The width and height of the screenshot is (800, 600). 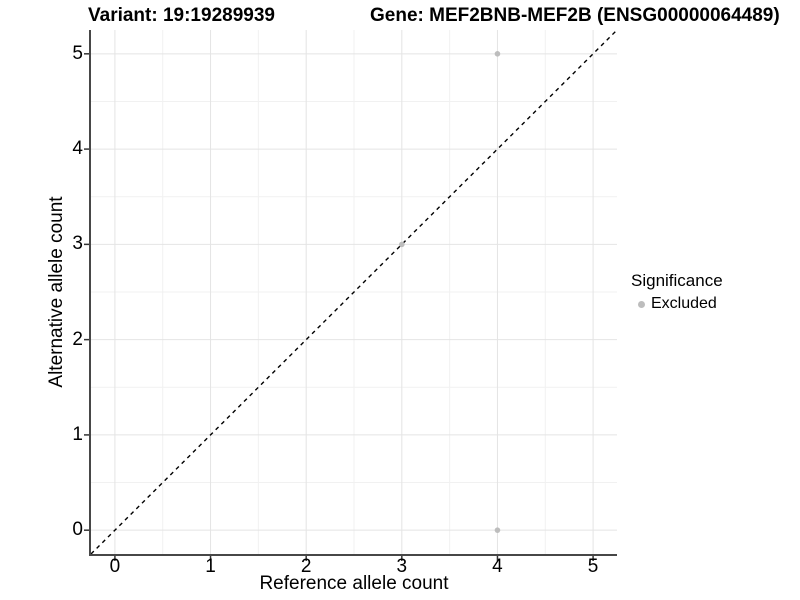 What do you see at coordinates (684, 303) in the screenshot?
I see `legend-entry-label: Excluded` at bounding box center [684, 303].